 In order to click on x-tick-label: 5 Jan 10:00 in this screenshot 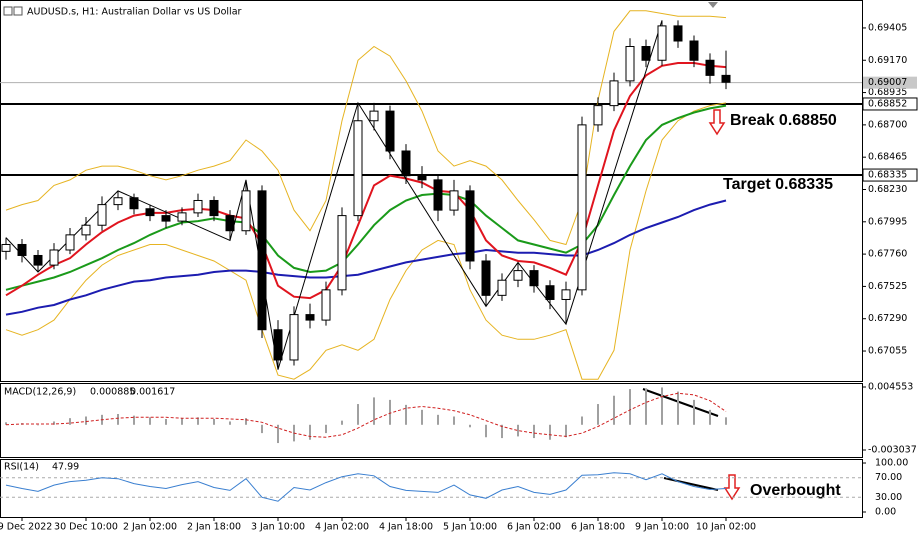, I will do `click(470, 527)`.